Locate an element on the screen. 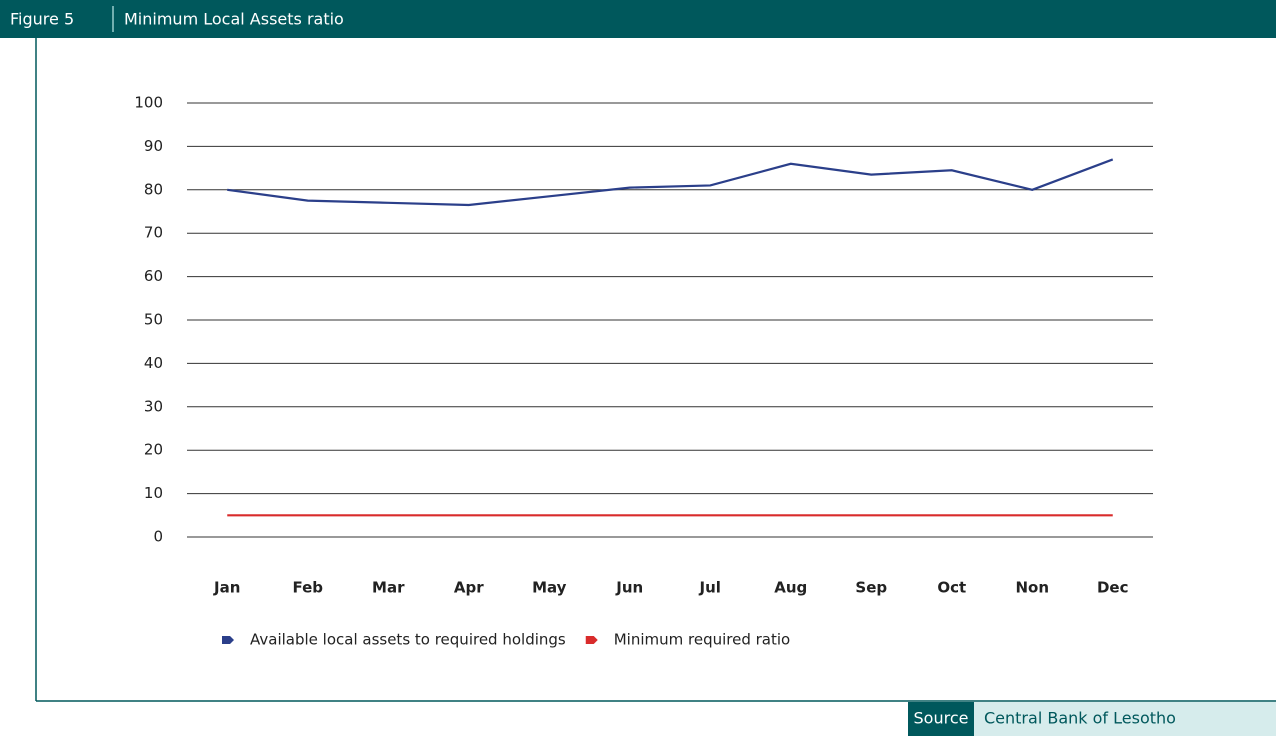 Image resolution: width=1276 pixels, height=736 pixels. y-tick-label: 30 is located at coordinates (153, 406).